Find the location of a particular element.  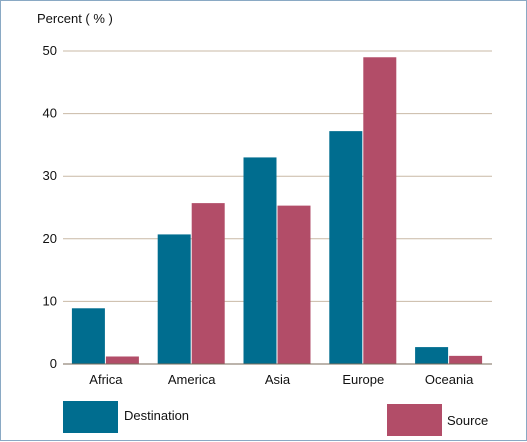

y-tick-label: 30 is located at coordinates (50, 175).